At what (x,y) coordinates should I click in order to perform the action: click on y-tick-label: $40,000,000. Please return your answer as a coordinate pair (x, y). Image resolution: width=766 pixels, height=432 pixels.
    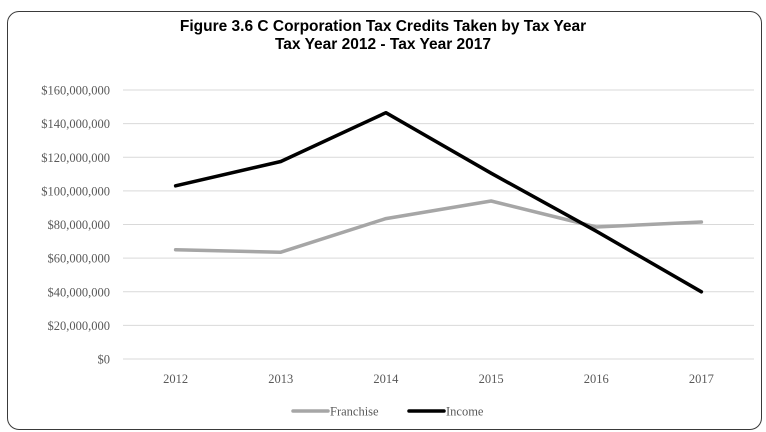
    Looking at the image, I should click on (79, 292).